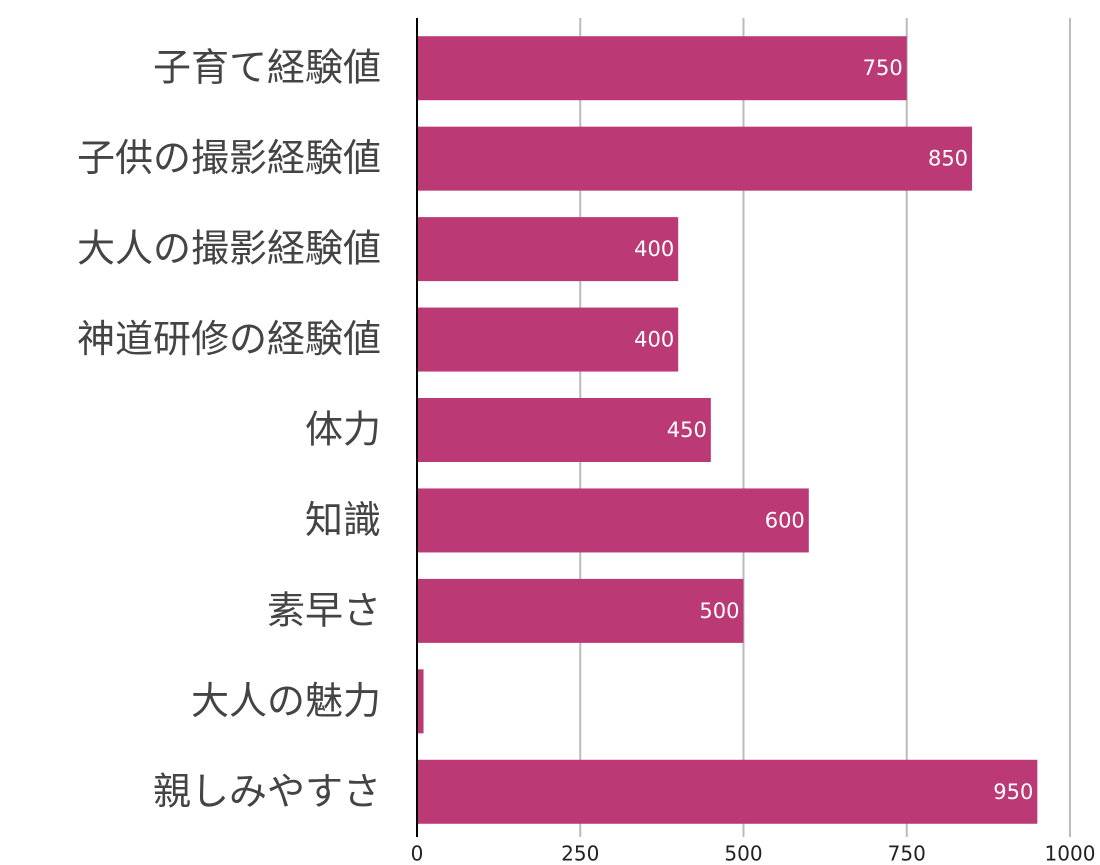  What do you see at coordinates (343, 430) in the screenshot?
I see `y-tick-label: 体力` at bounding box center [343, 430].